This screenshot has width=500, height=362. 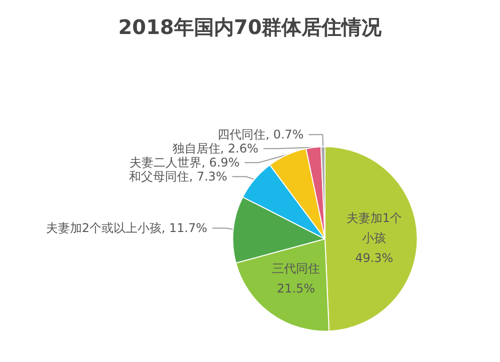 I want to click on slice-label: 四代同住, 0.7%, so click(x=261, y=135).